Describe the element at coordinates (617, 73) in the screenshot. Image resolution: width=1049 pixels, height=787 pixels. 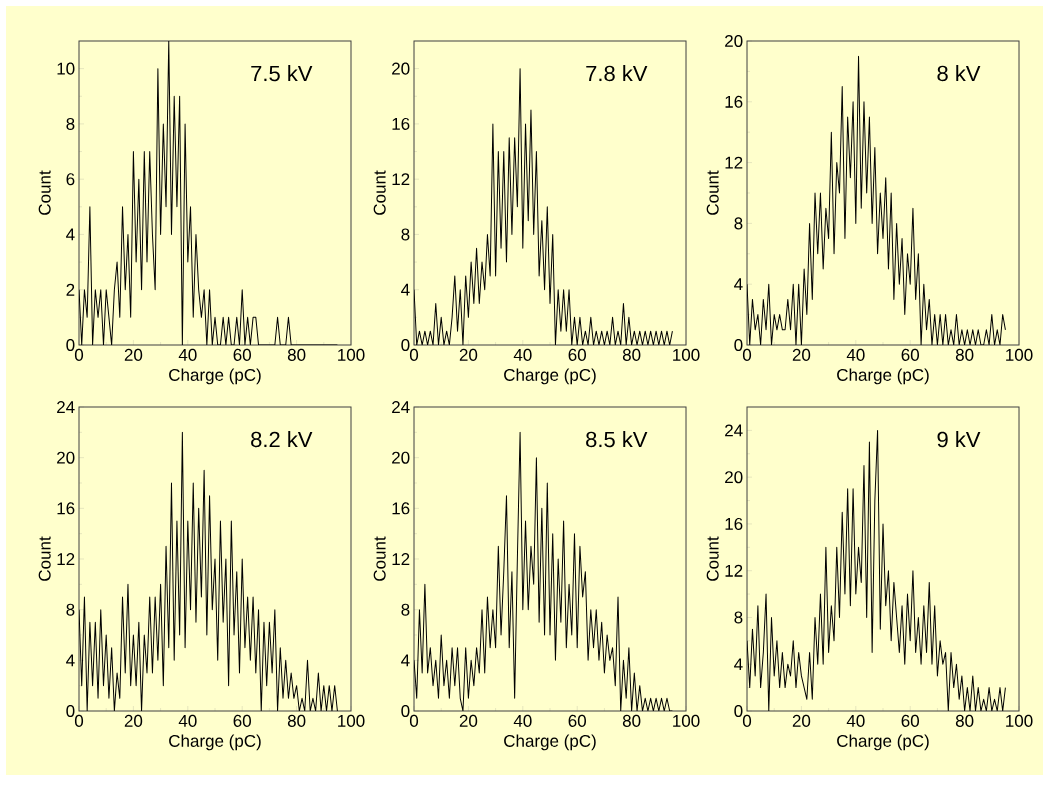
I see `annotation: 7.8 kV` at that location.